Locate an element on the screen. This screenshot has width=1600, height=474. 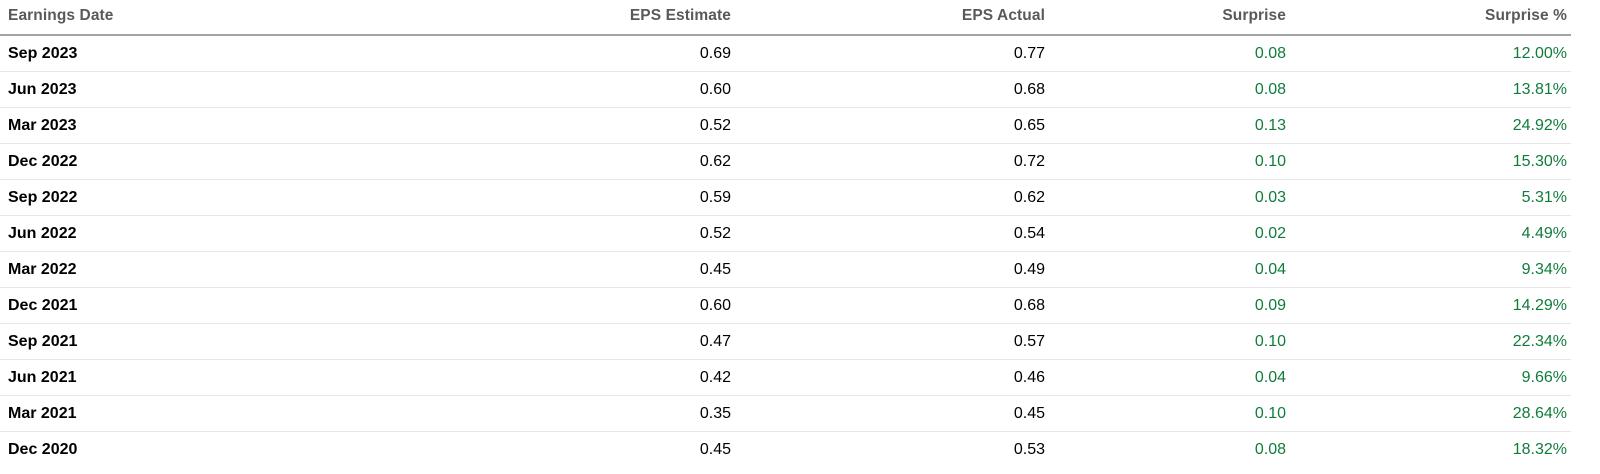
cell-date: Mar 2021 is located at coordinates (200, 413).